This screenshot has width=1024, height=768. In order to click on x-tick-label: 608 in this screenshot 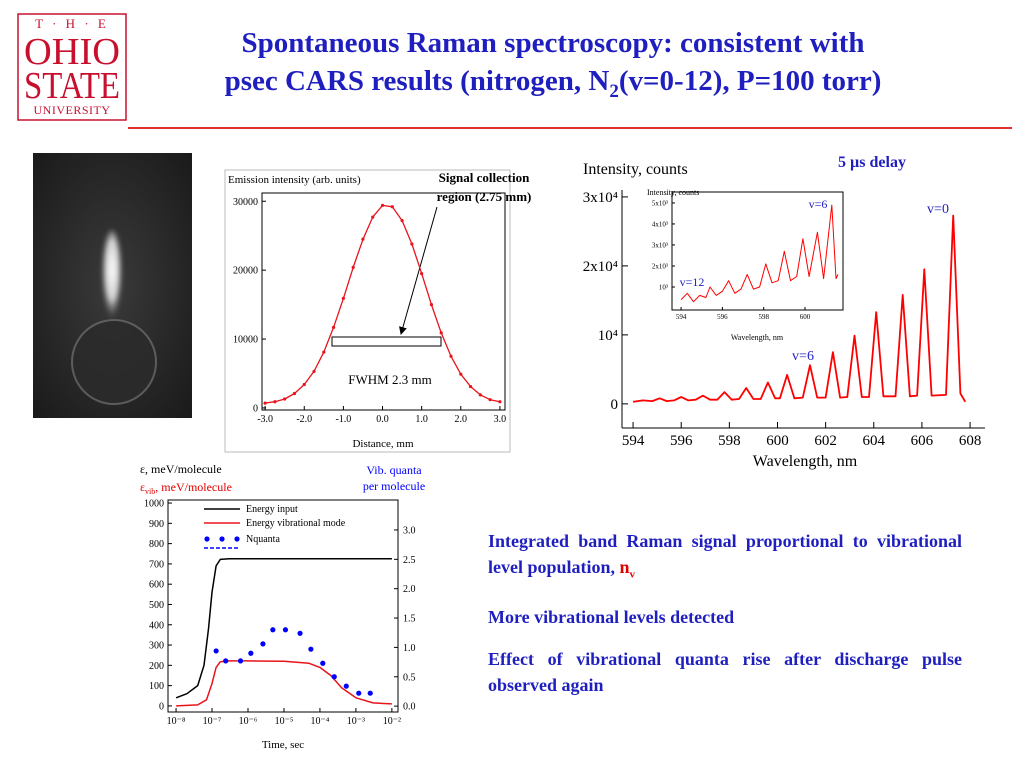, I will do `click(970, 441)`.